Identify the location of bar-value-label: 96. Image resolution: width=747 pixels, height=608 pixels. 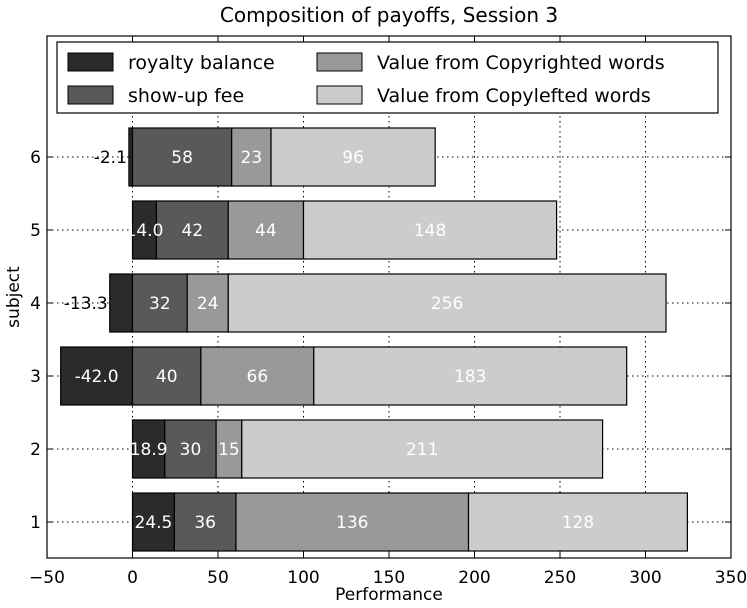
(353, 158).